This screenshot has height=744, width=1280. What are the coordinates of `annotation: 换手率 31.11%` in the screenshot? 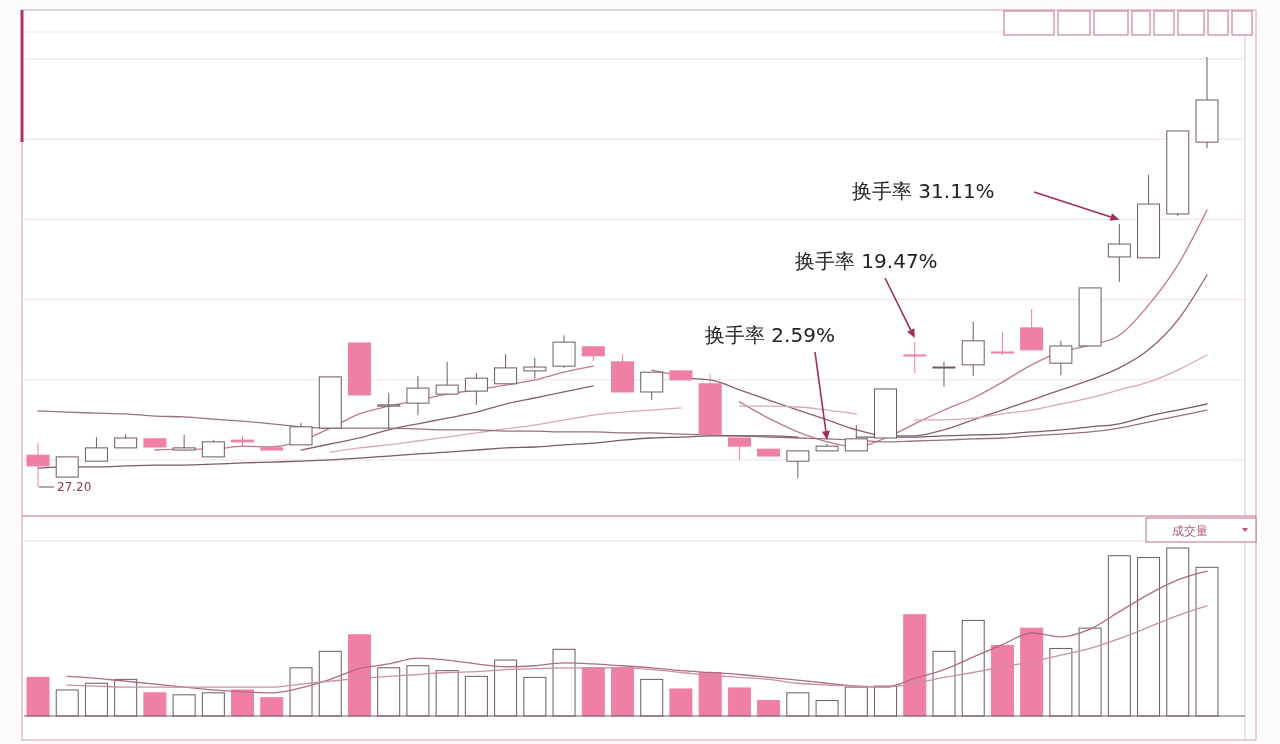 It's located at (923, 191).